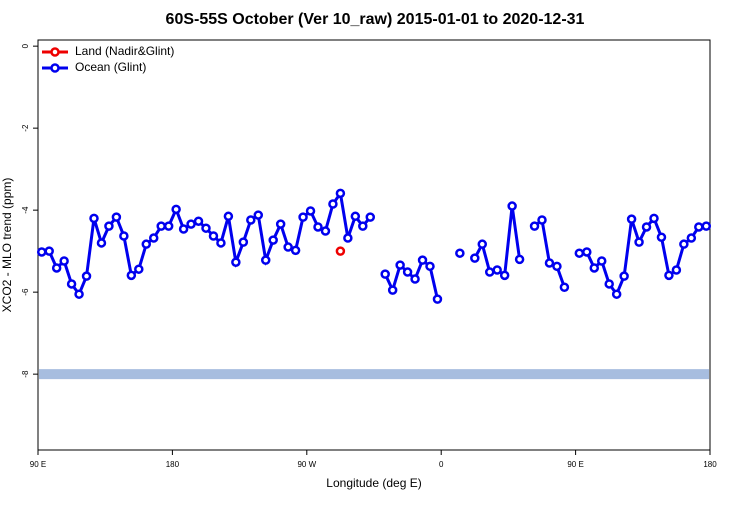  I want to click on y-tick-label: -2, so click(25, 128).